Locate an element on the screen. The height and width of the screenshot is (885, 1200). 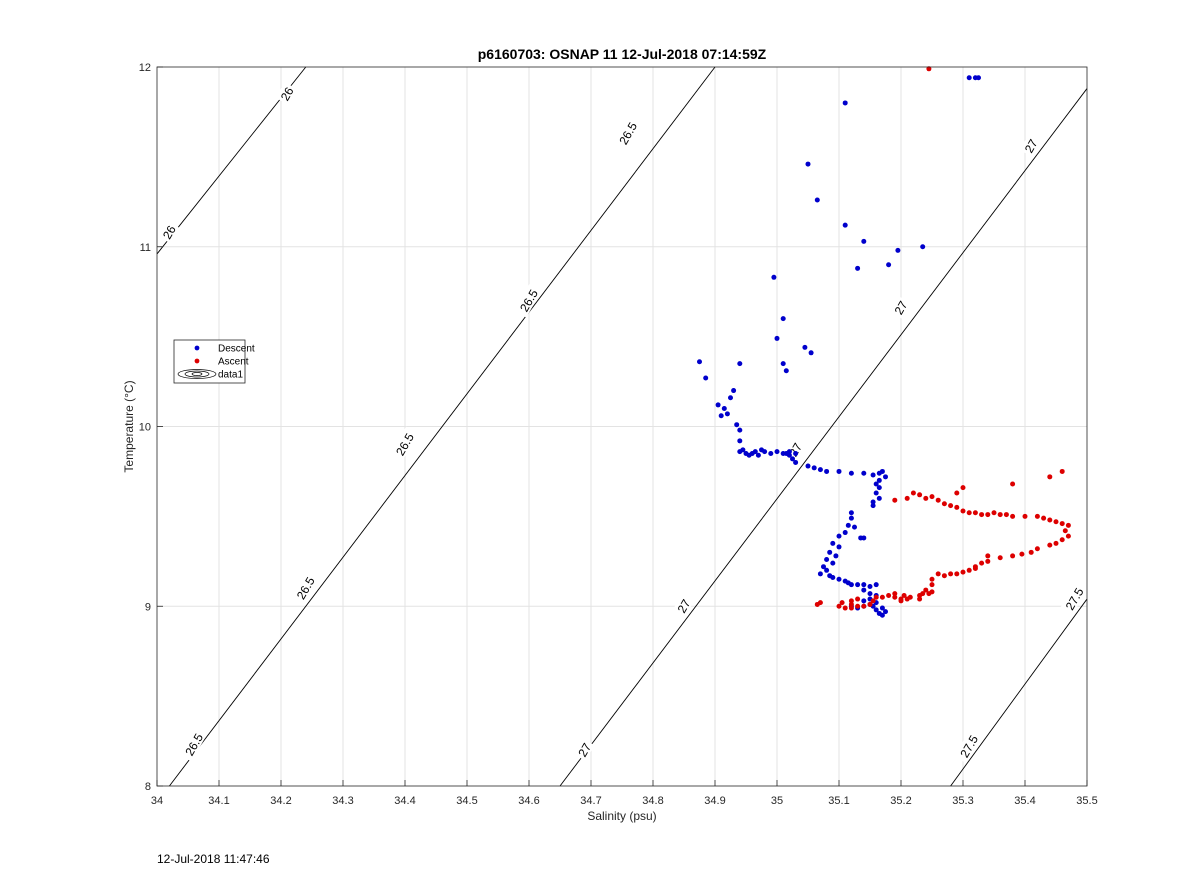
x-tick-label: 35.5 is located at coordinates (1086, 801).